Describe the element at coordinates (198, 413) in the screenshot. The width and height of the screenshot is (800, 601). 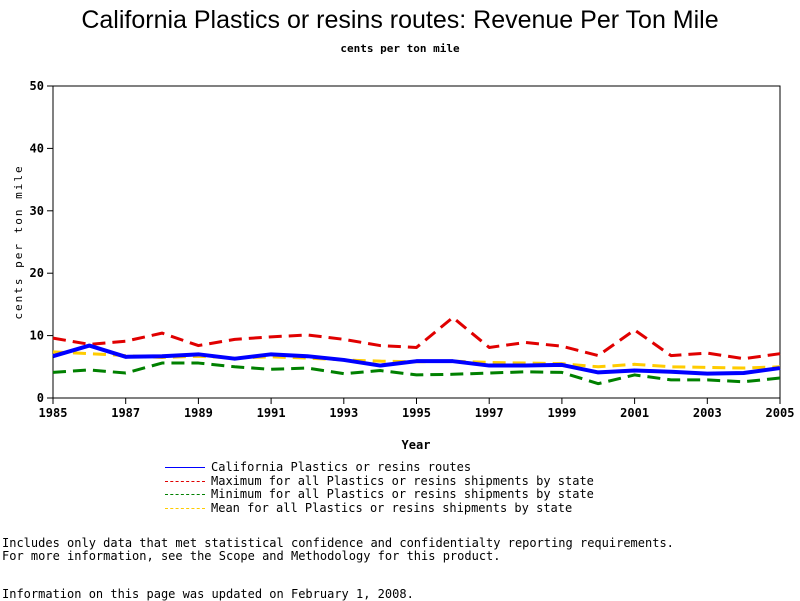
I see `x-tick-label: 1989` at that location.